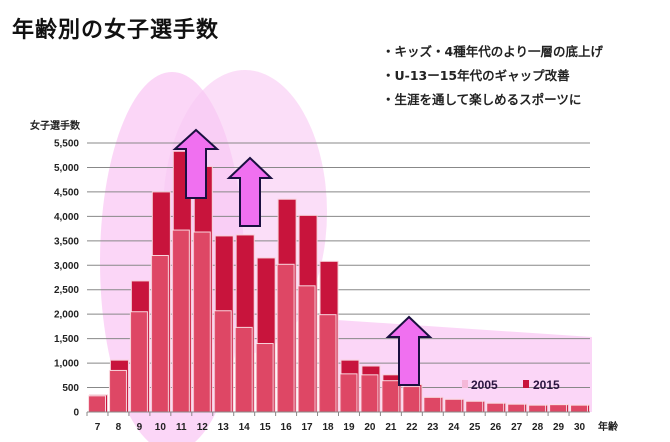 This screenshot has height=442, width=670. I want to click on x-tick-label: 18, so click(328, 427).